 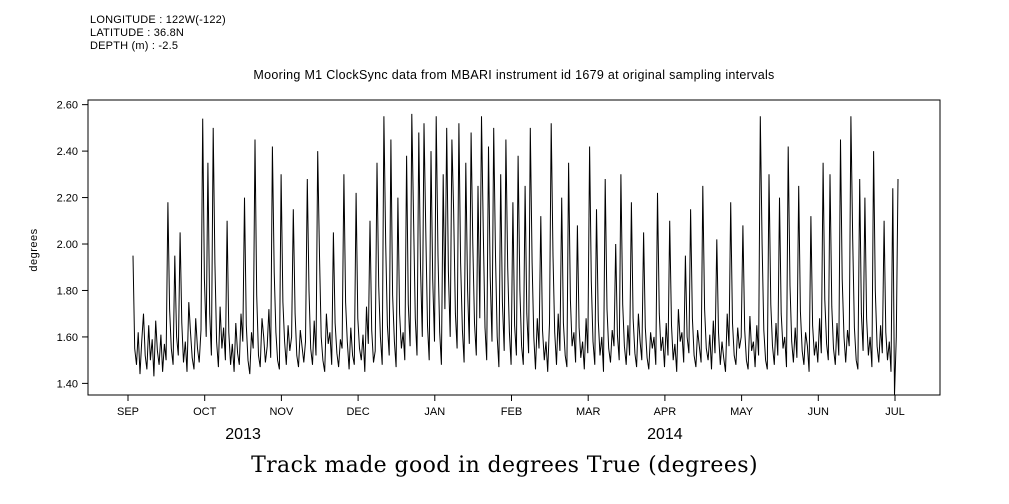 I want to click on x-tick-label: MAR, so click(x=588, y=412).